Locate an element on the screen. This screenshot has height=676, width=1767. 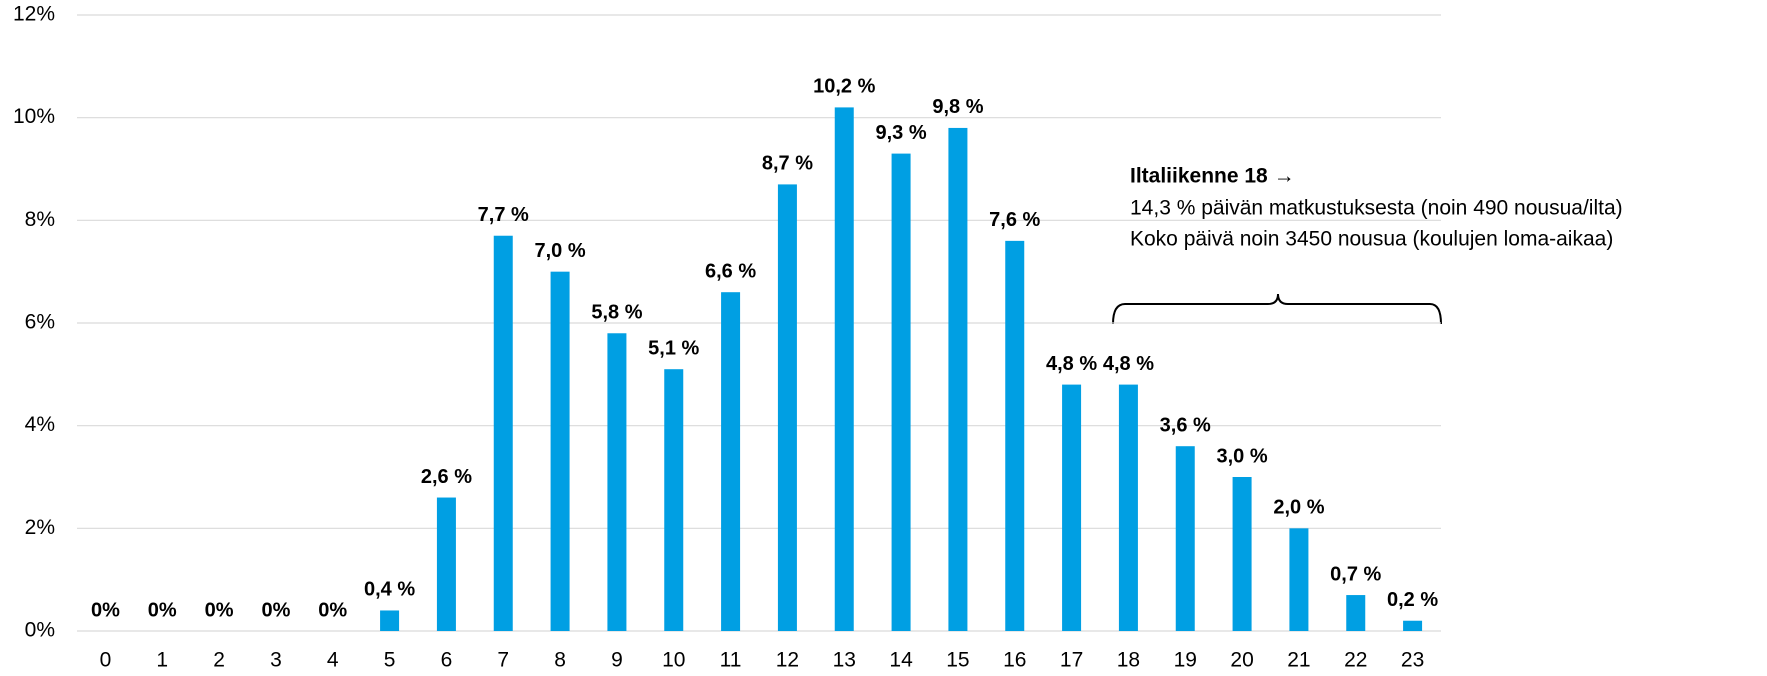
bracket is located at coordinates (1277, 309).